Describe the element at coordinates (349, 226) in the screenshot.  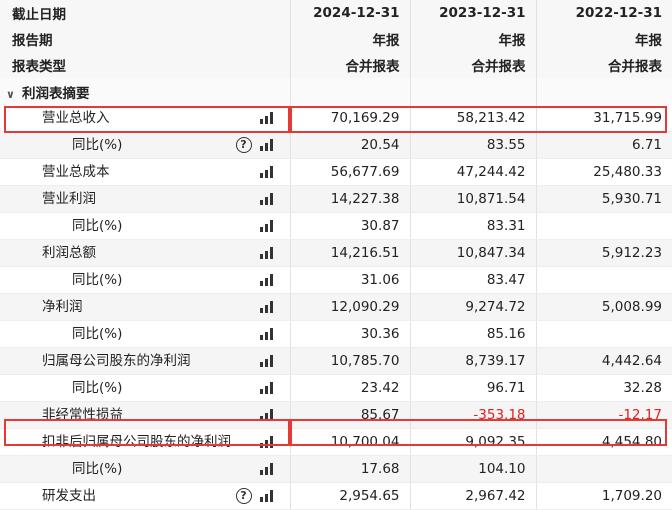
I see `value-cell: 30.87` at that location.